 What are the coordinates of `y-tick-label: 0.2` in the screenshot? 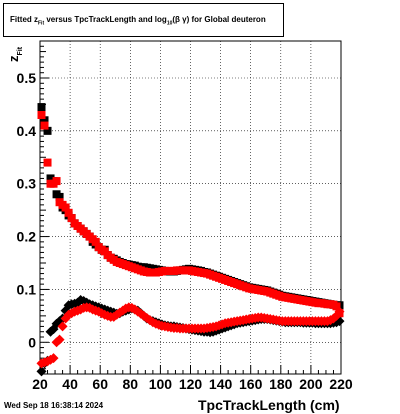 It's located at (27, 237).